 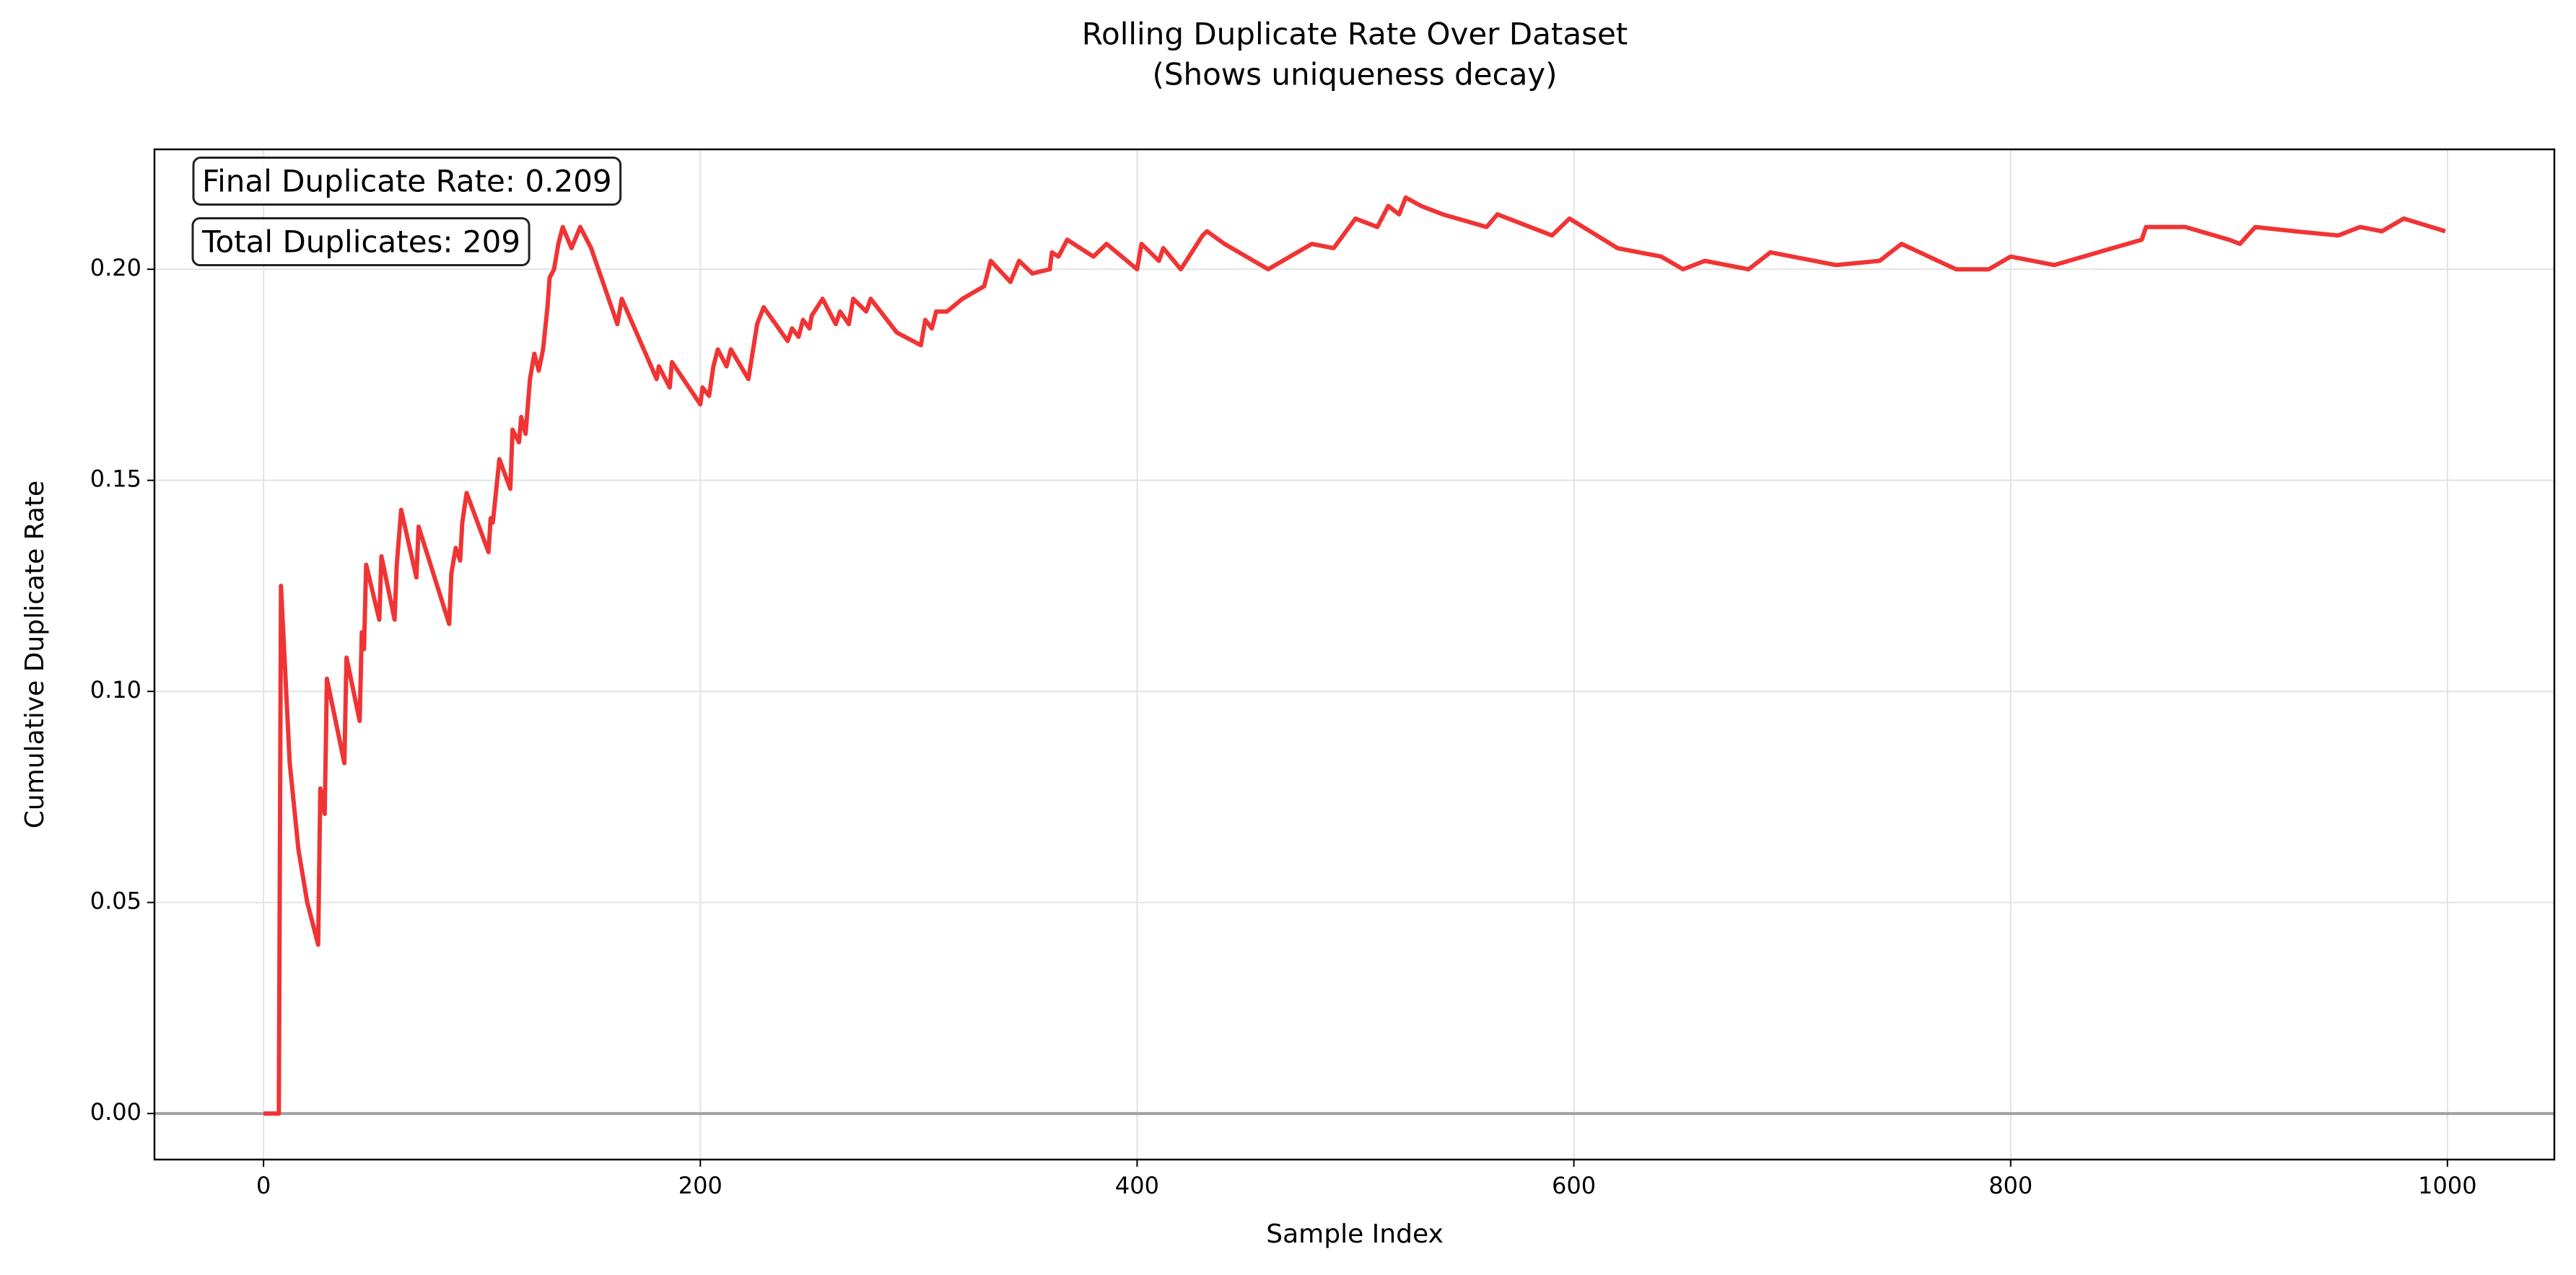 What do you see at coordinates (2010, 1185) in the screenshot?
I see `x-tick-label: 800` at bounding box center [2010, 1185].